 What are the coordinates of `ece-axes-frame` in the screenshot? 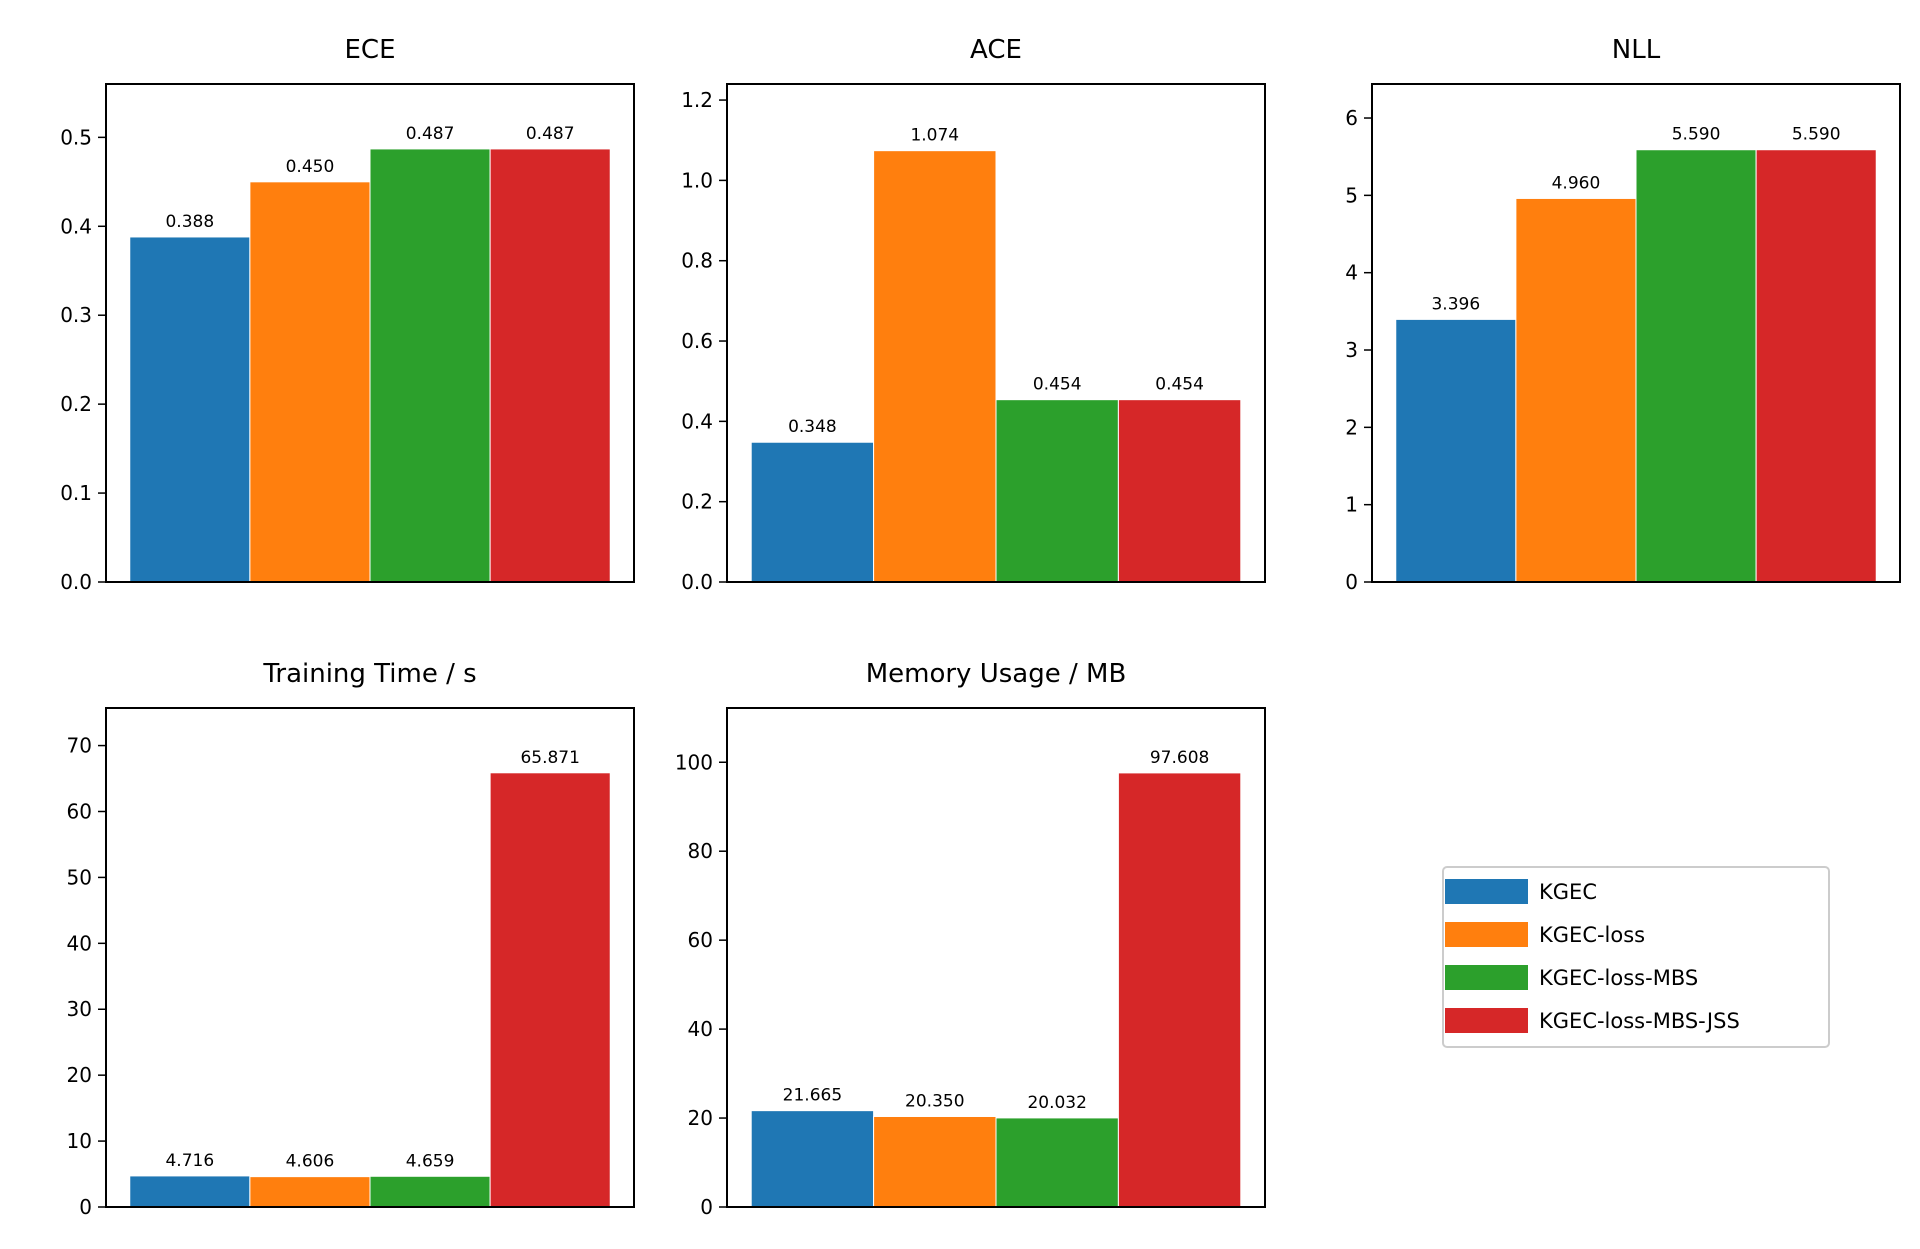 It's located at (370, 333).